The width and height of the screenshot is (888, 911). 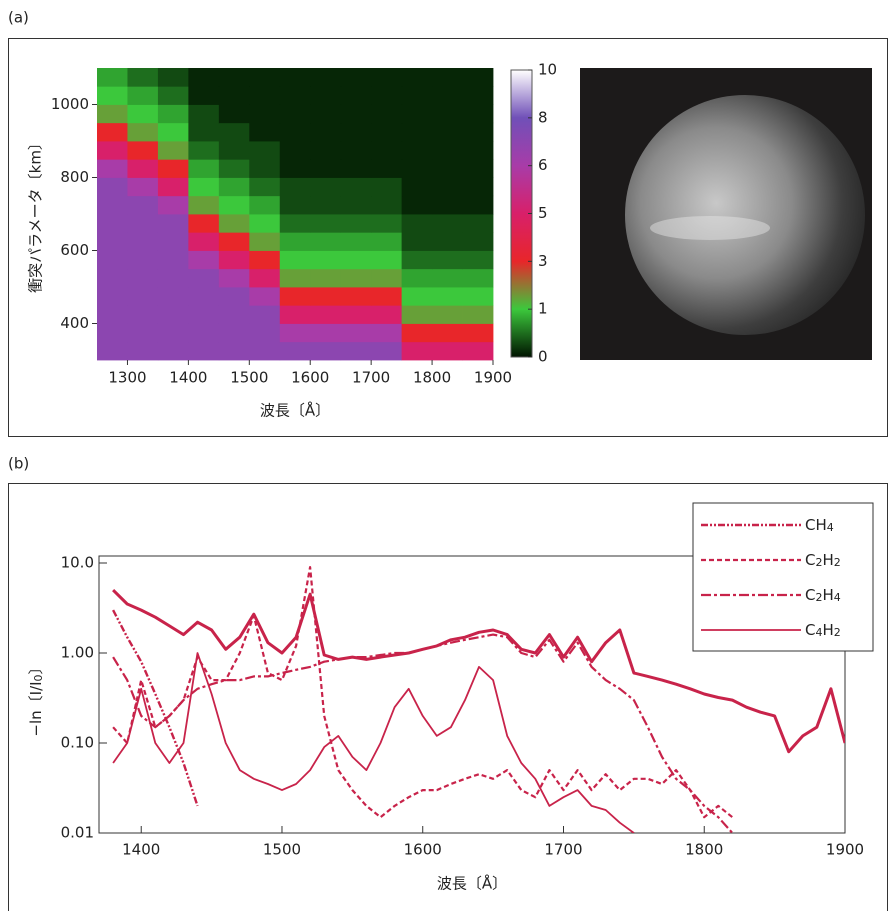 I want to click on x-tick-label: 1500, so click(x=282, y=850).